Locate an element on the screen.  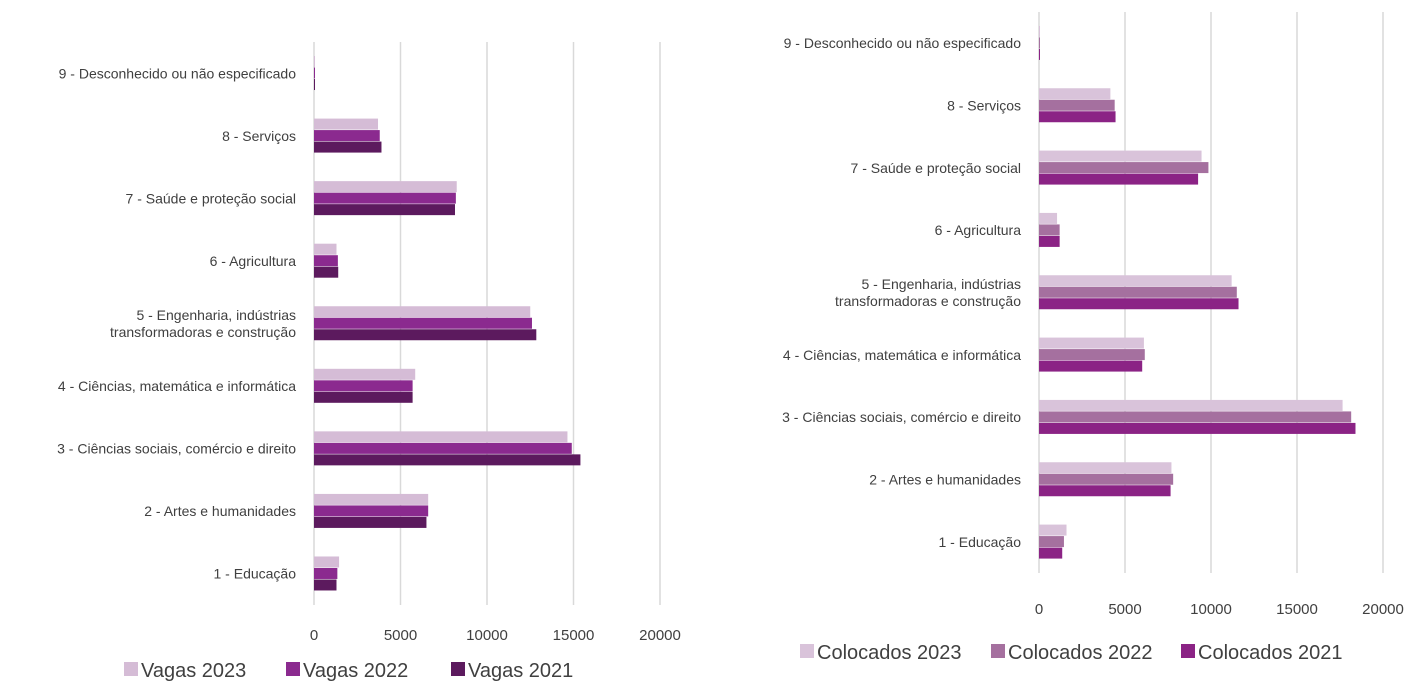
colocados-x-tick-label: 15000 is located at coordinates (1297, 609).